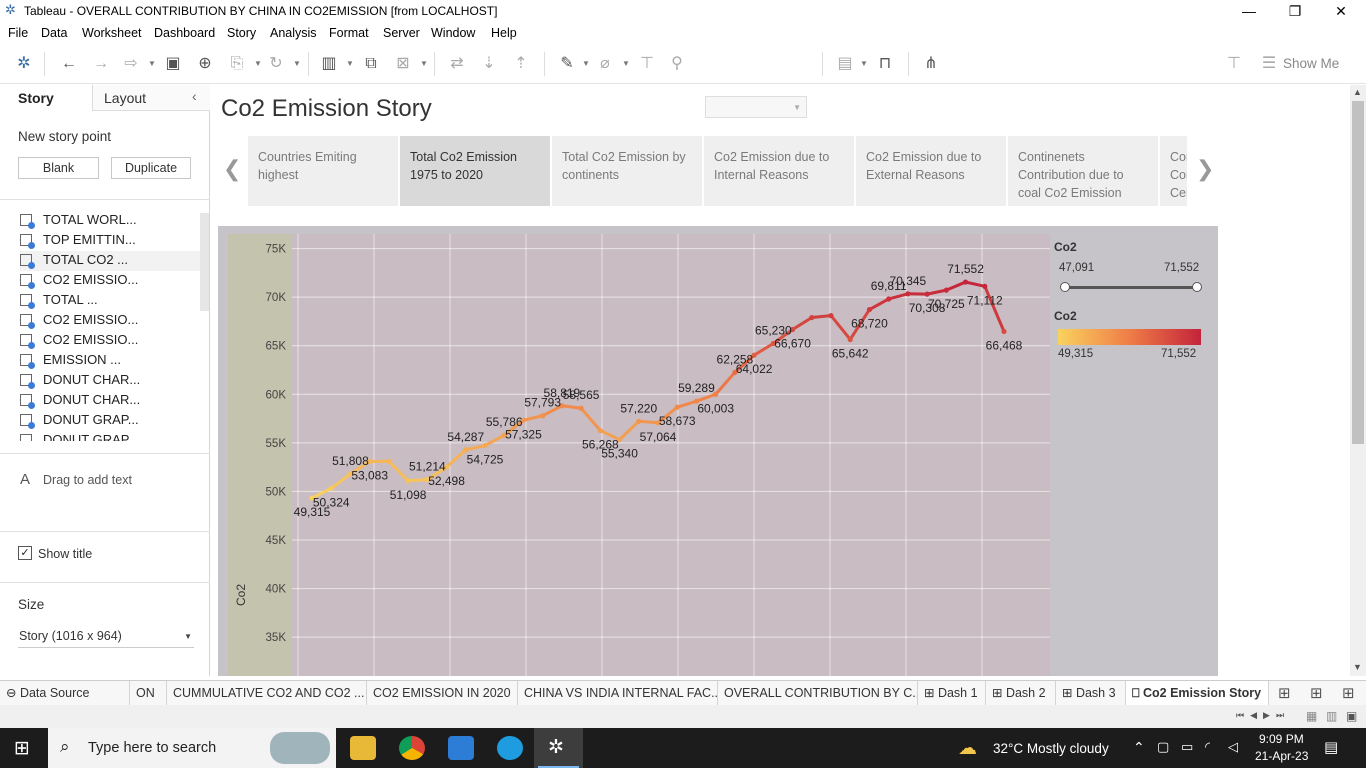  I want to click on wifi-icon: ◜, so click(1208, 746).